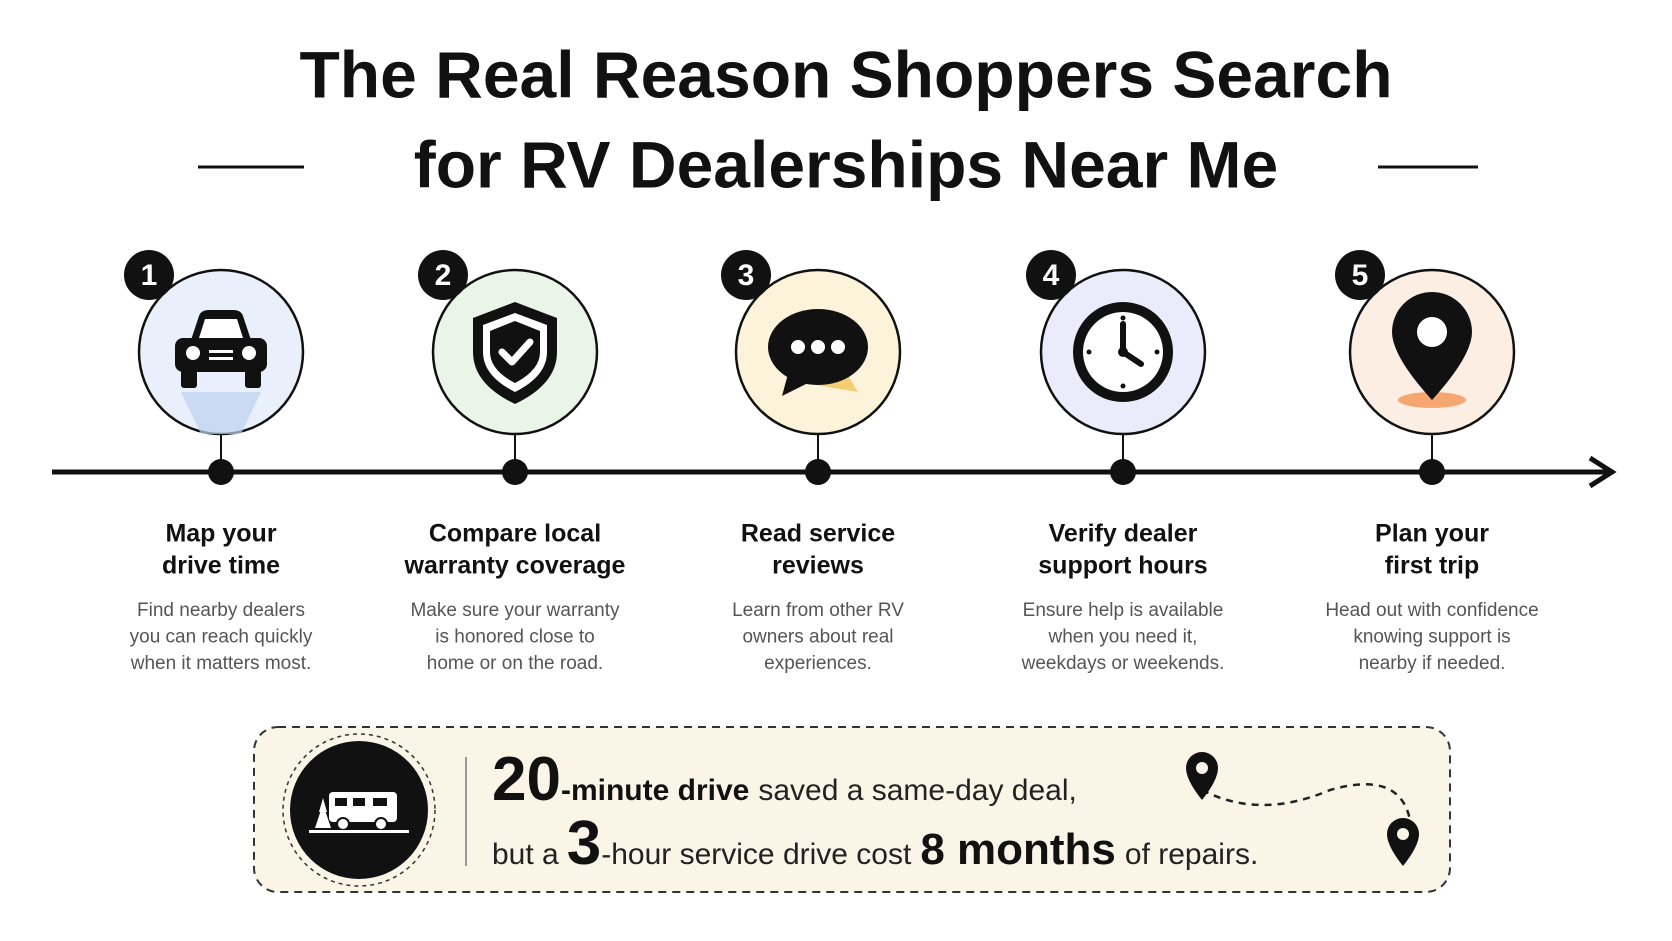 The width and height of the screenshot is (1672, 941). Describe the element at coordinates (220, 534) in the screenshot. I see `step-title: Map your` at that location.